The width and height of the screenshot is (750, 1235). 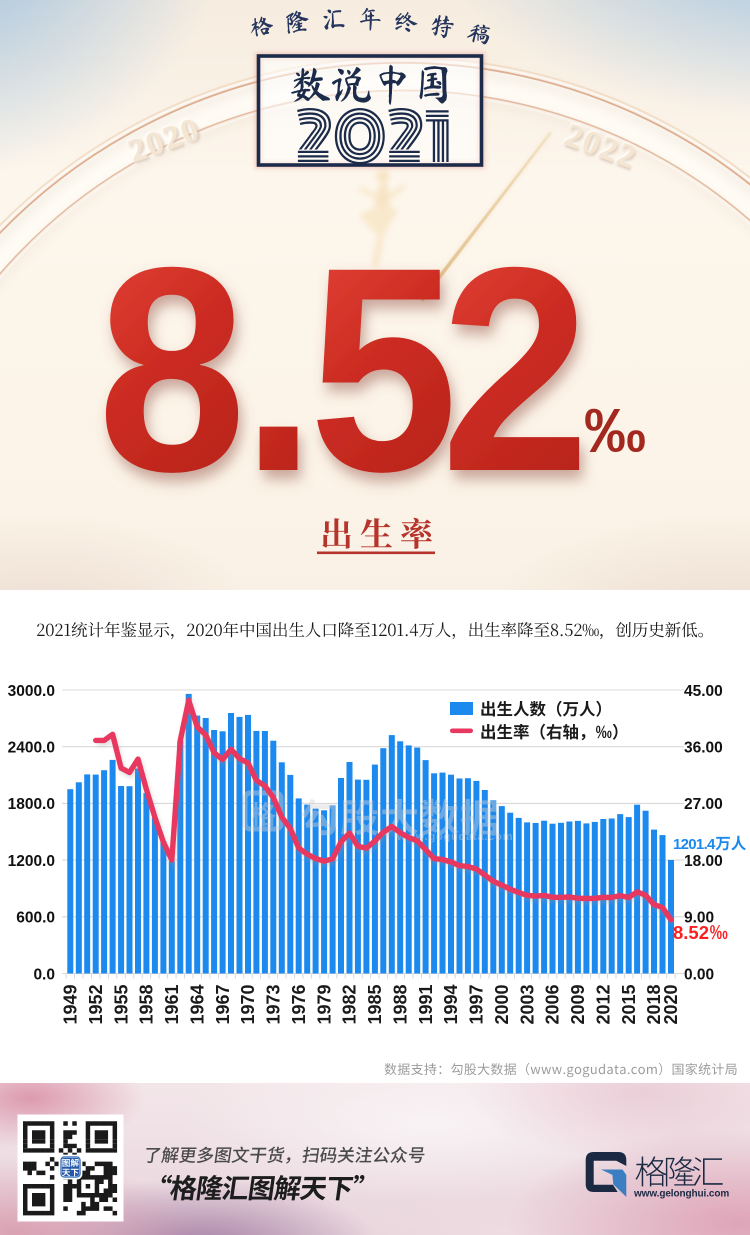 I want to click on svg-text: 2012, so click(x=604, y=1004).